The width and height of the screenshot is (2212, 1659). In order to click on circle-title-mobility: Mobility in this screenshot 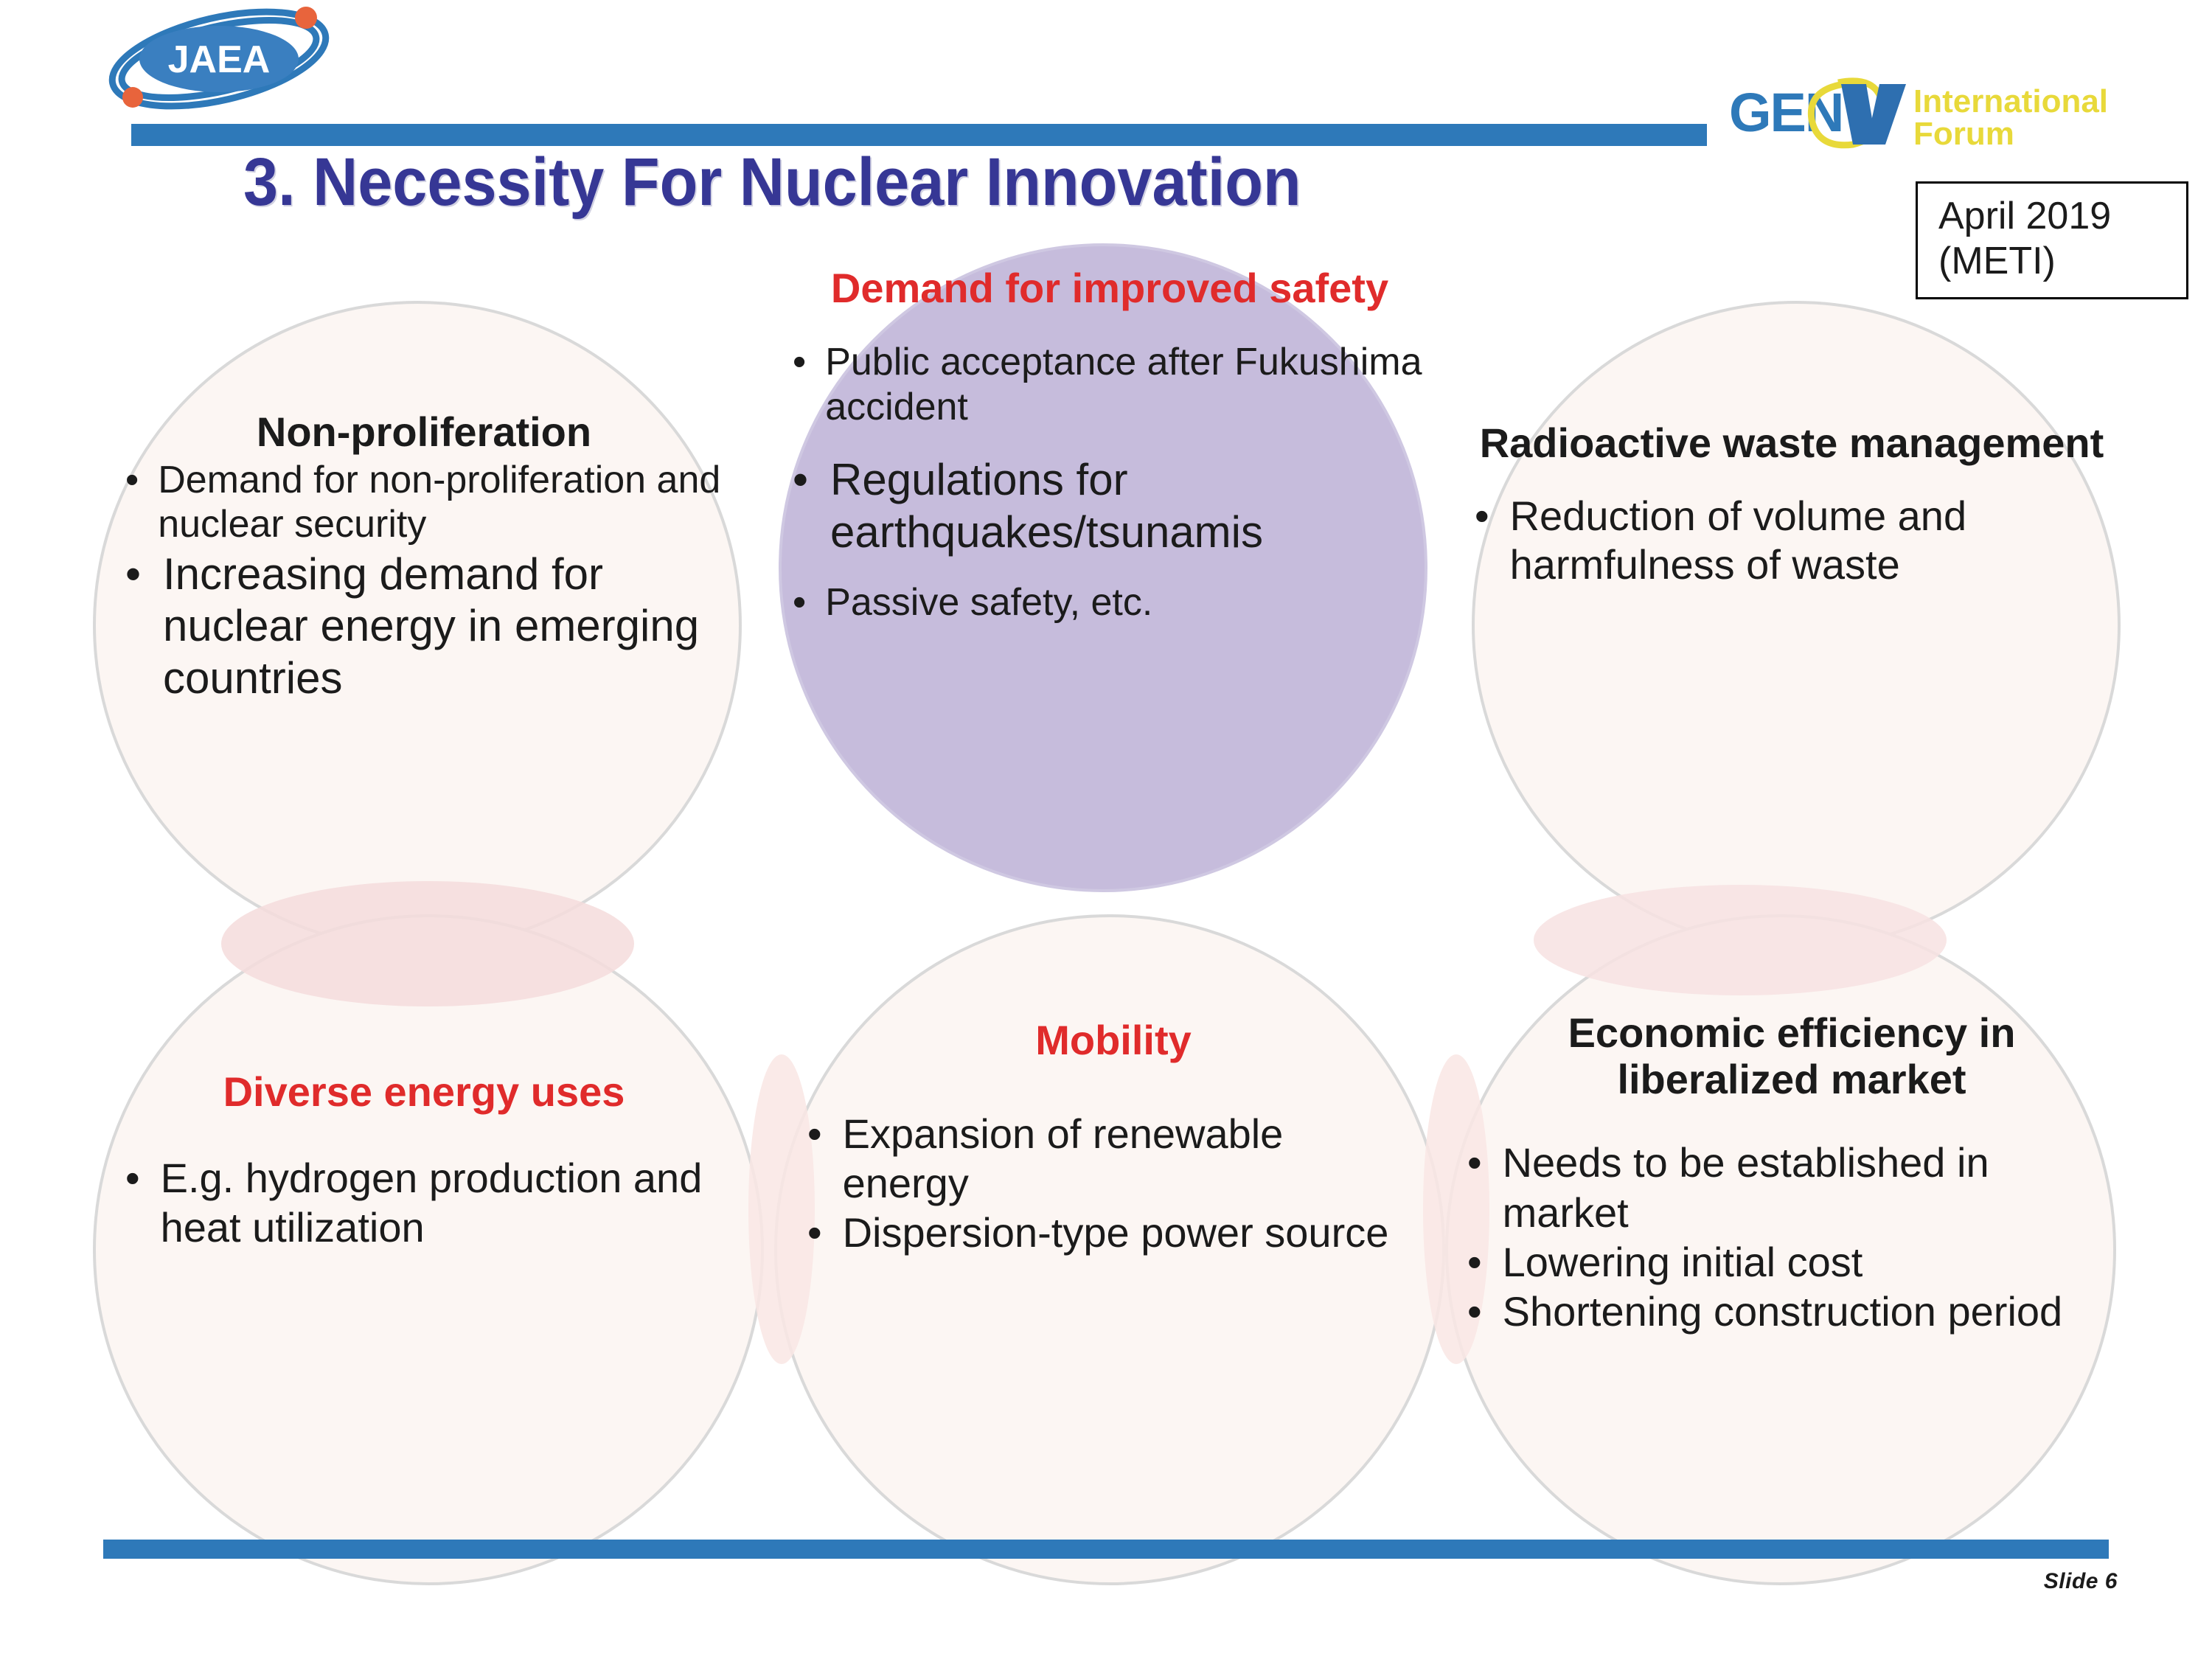, I will do `click(1113, 1040)`.